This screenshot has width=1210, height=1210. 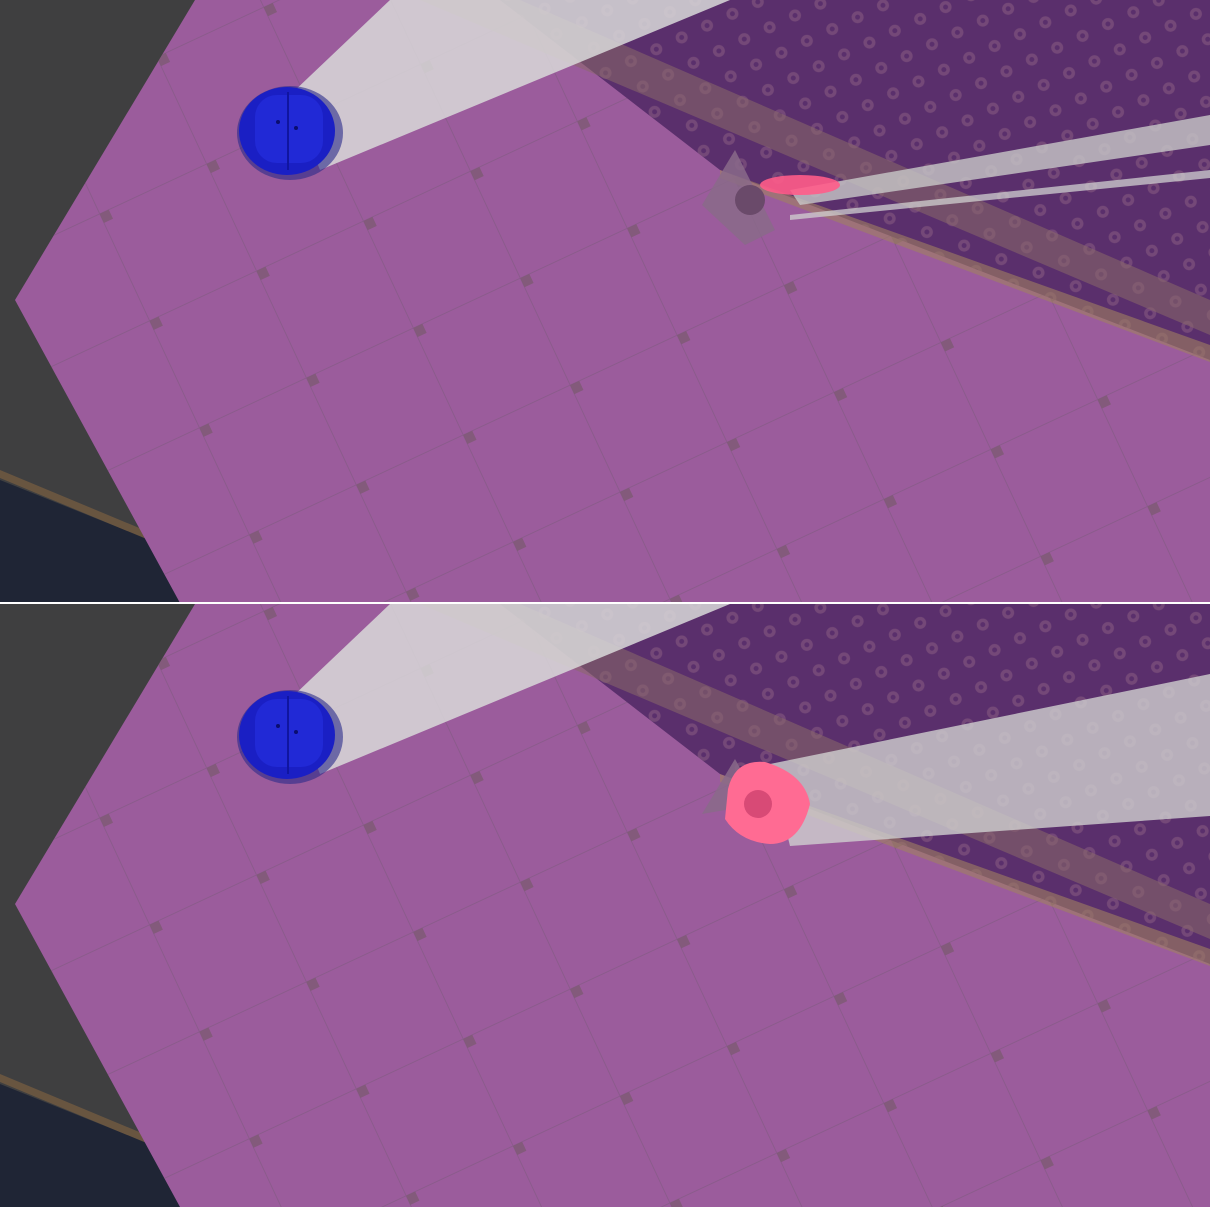 I want to click on frame-divider, so click(x=605, y=603).